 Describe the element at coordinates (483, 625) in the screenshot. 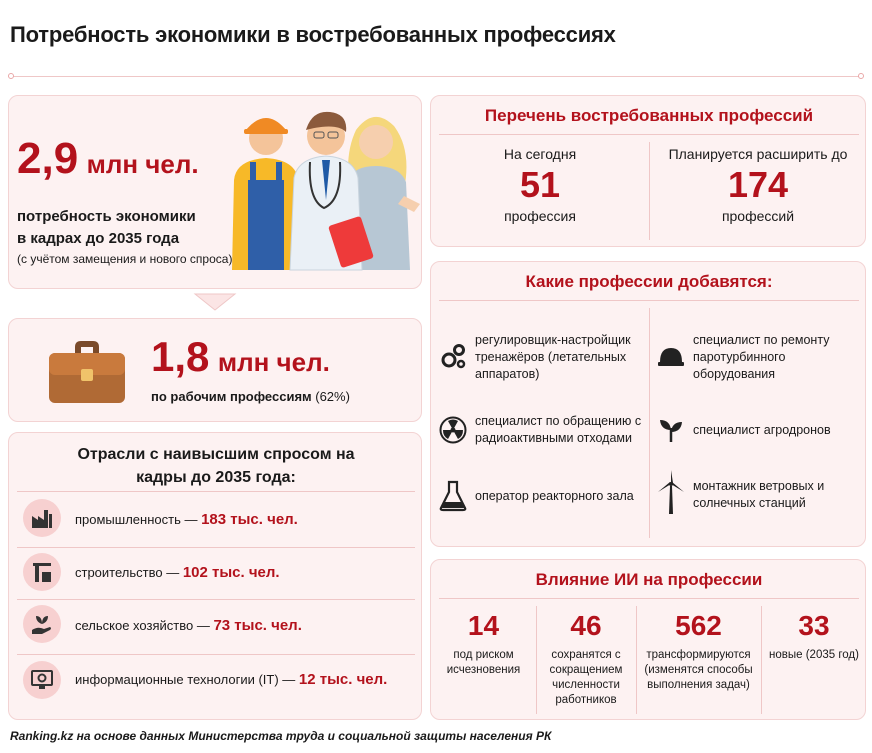

I see `ai-stat-value: 14` at that location.